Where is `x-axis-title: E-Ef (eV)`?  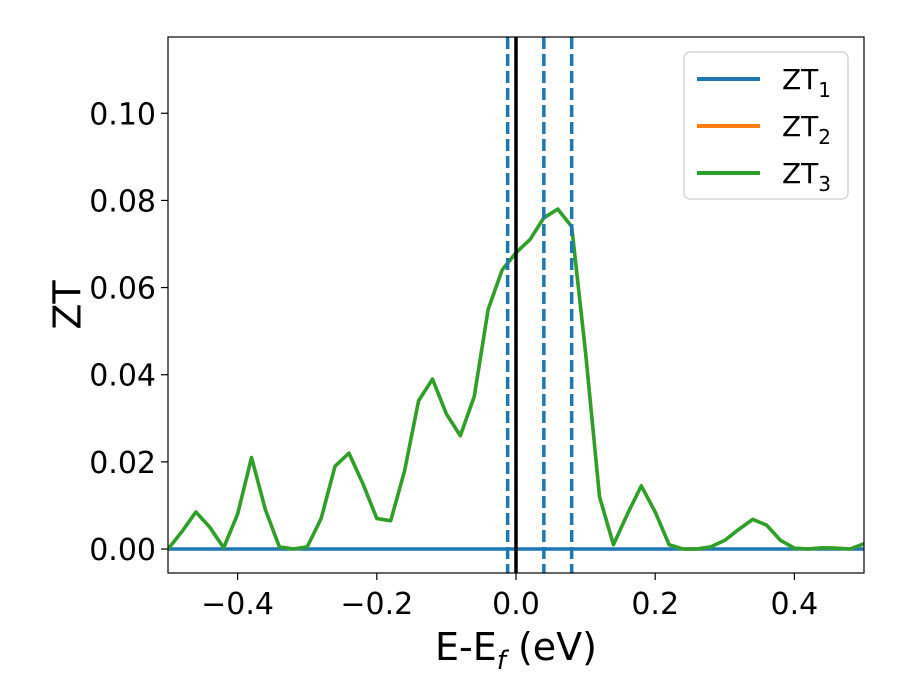
x-axis-title: E-Ef (eV) is located at coordinates (516, 650).